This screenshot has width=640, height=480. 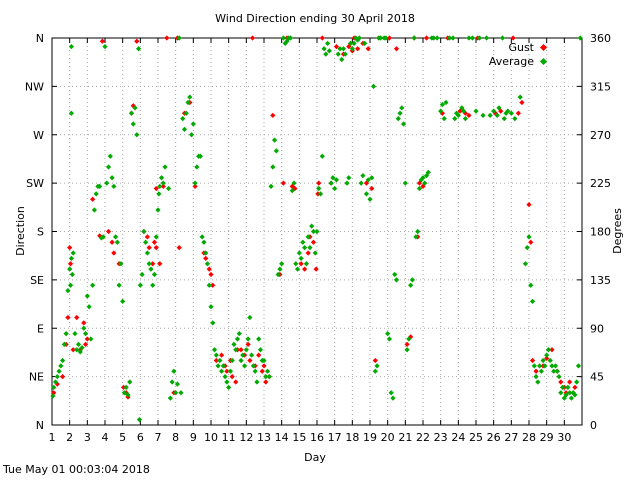 I want to click on y-tick-label-left: S, so click(x=40, y=232).